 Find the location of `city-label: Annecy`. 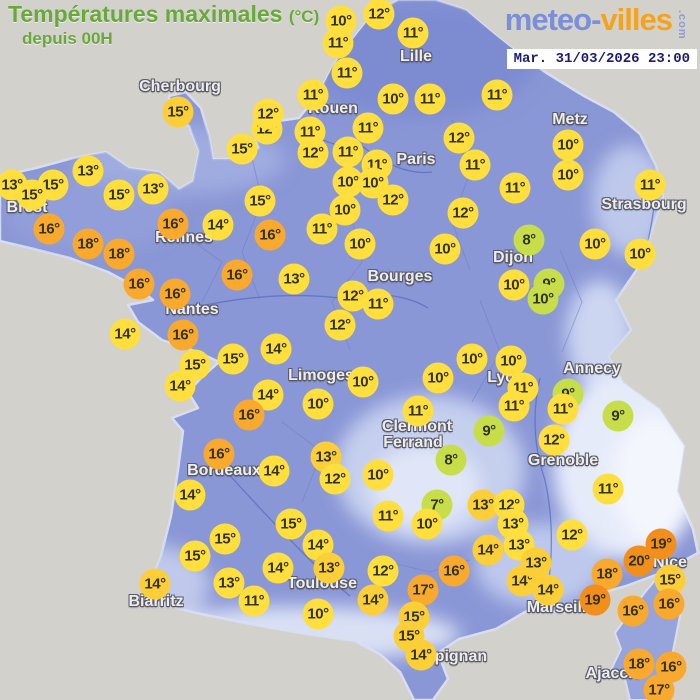

city-label: Annecy is located at coordinates (592, 368).